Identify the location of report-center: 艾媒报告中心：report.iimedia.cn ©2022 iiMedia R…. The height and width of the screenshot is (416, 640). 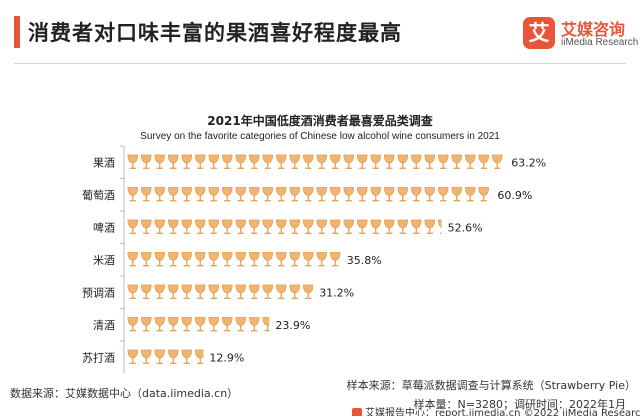
(496, 410).